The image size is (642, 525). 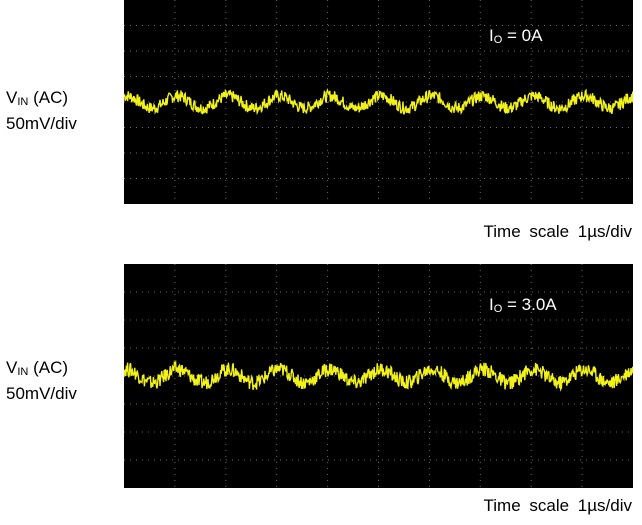 I want to click on y-axis-label-bottom: VIN (AC) 50mV/div, so click(x=41, y=380).